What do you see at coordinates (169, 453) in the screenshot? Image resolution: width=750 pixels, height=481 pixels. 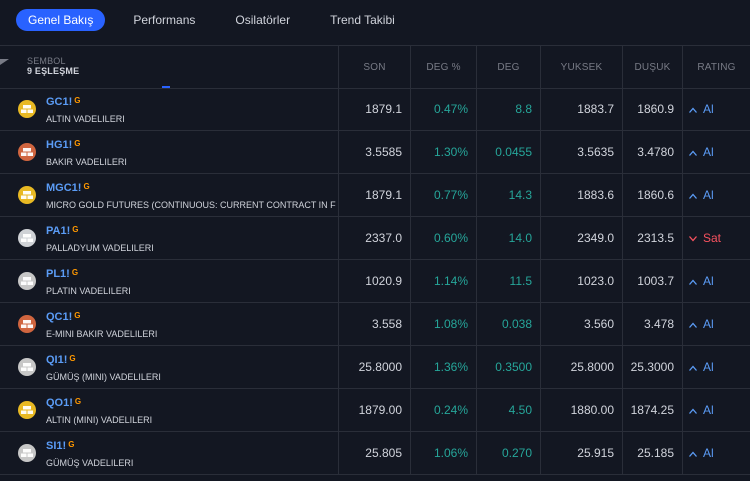 I see `symbol-cell: SI1! G GÜMÜŞ VADELILERI` at bounding box center [169, 453].